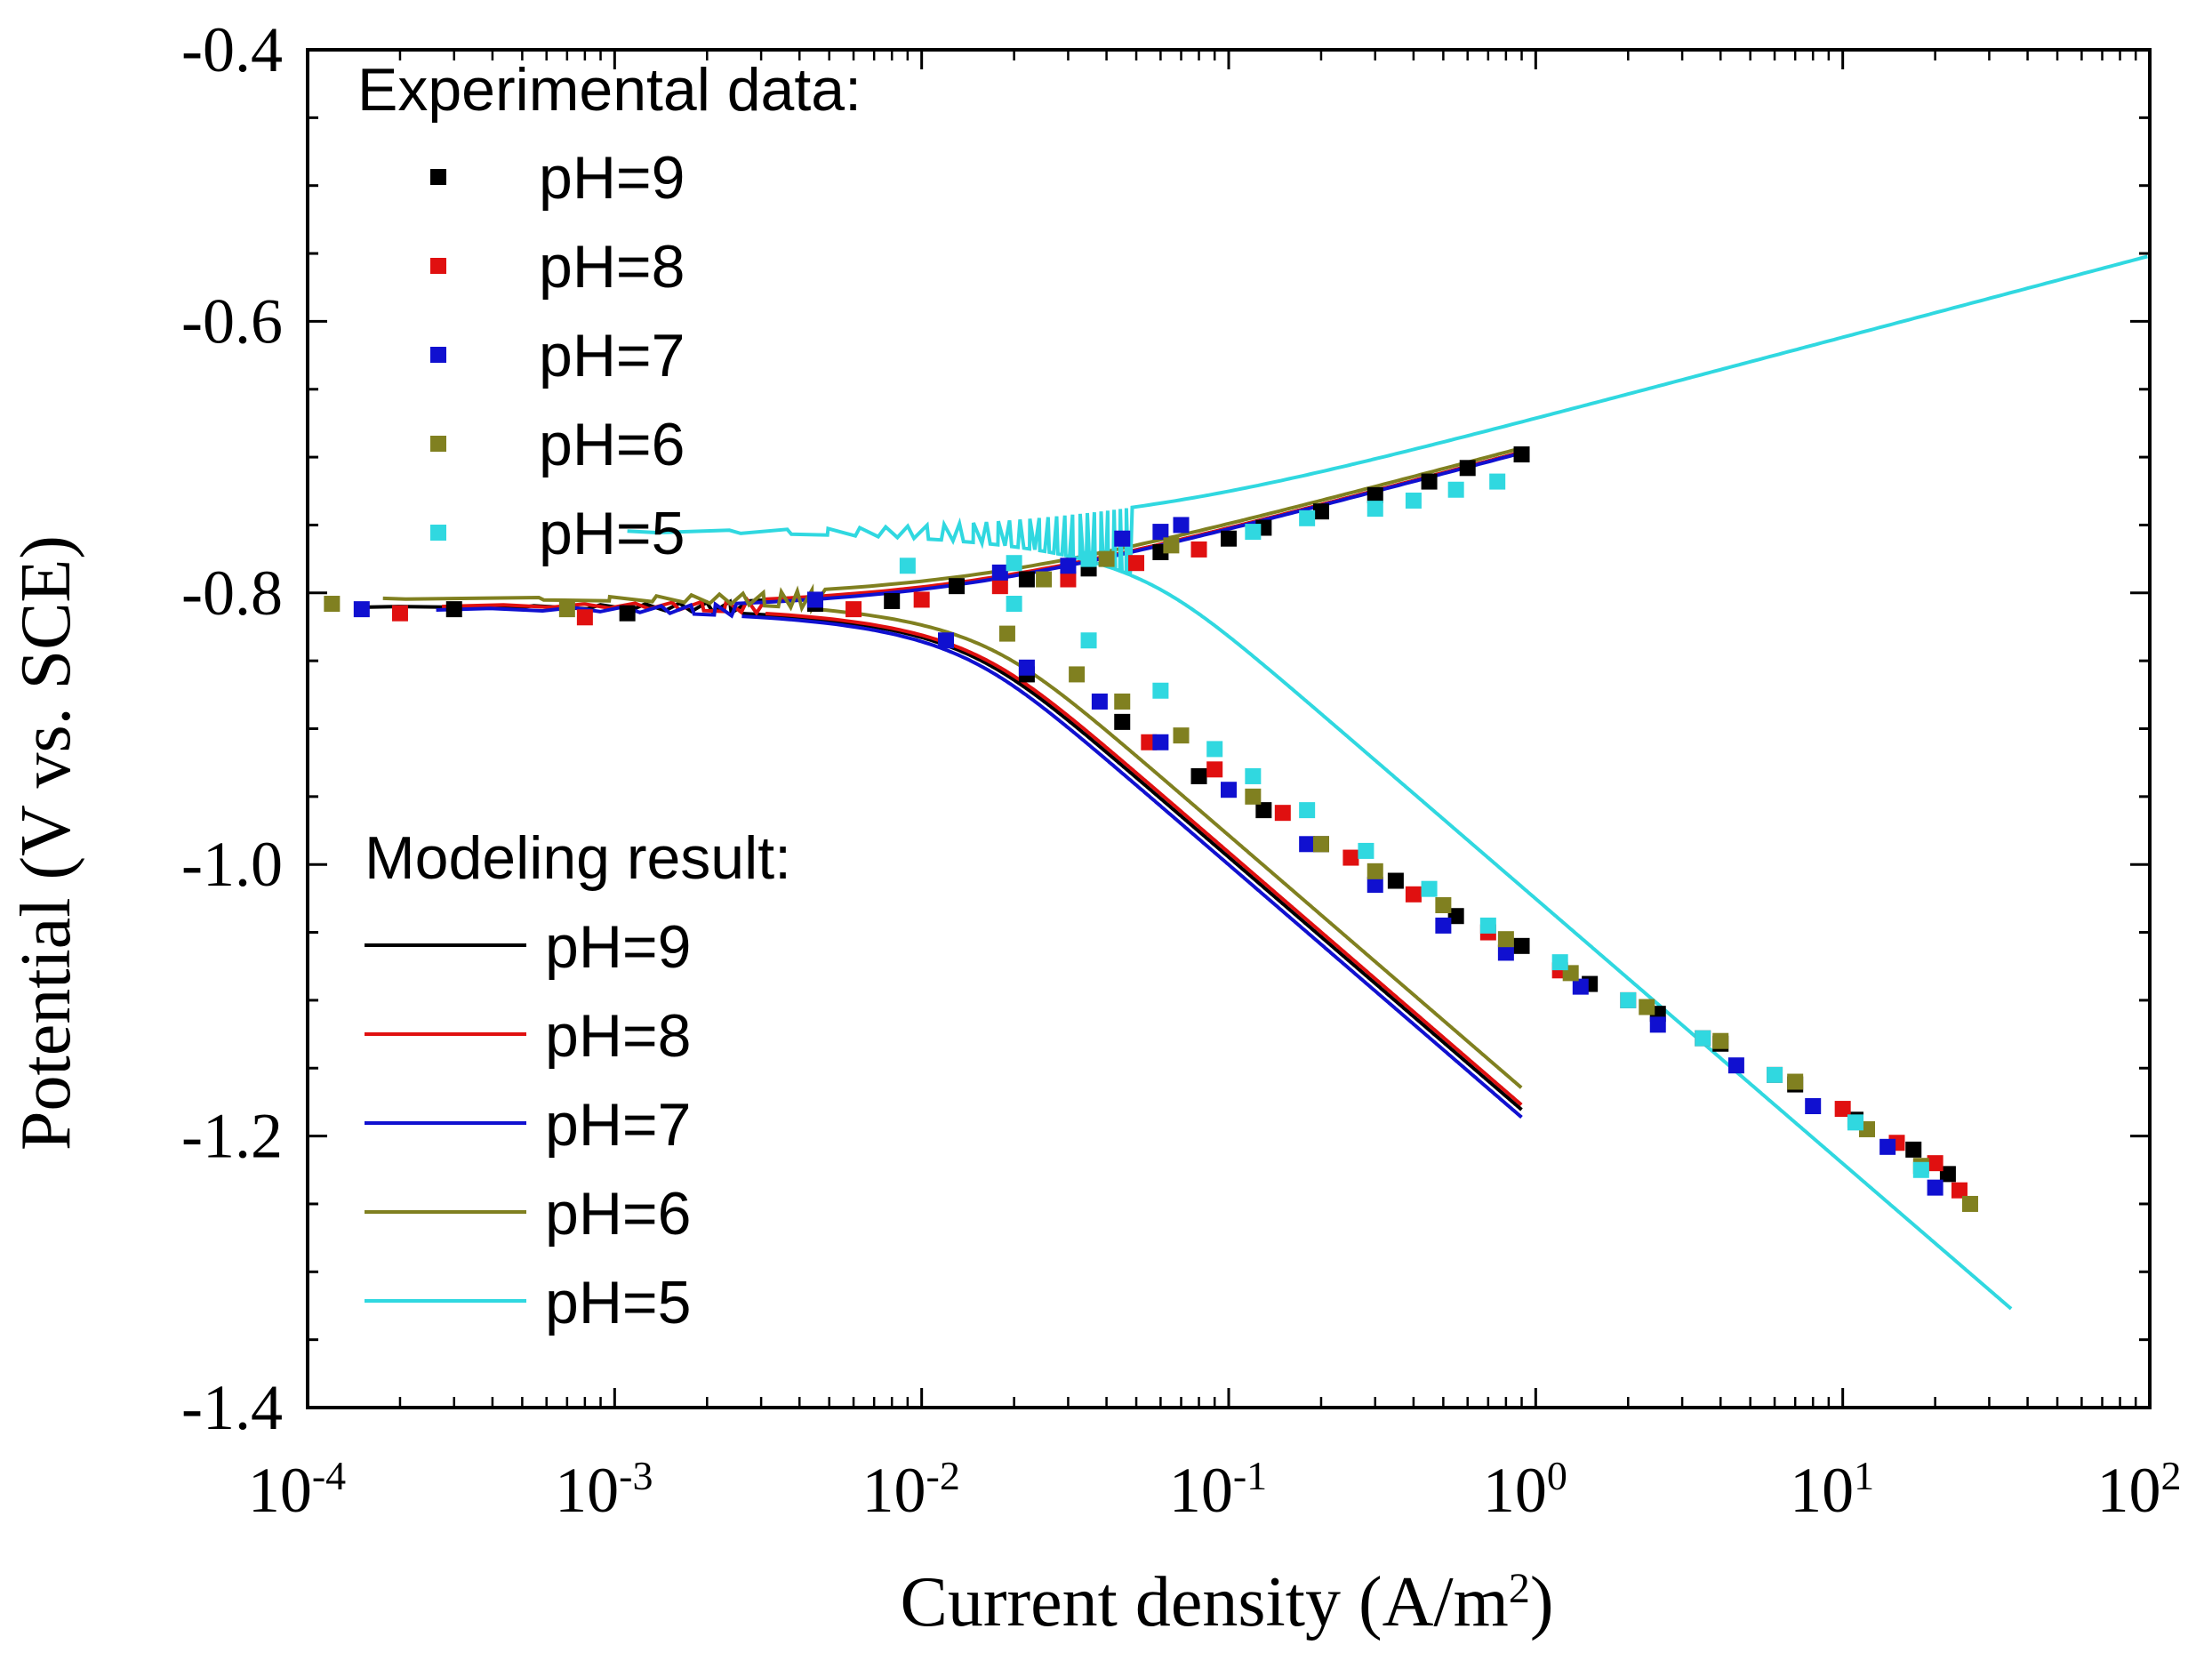 The image size is (2212, 1653). I want to click on legend-label-model: pH=9, so click(618, 947).